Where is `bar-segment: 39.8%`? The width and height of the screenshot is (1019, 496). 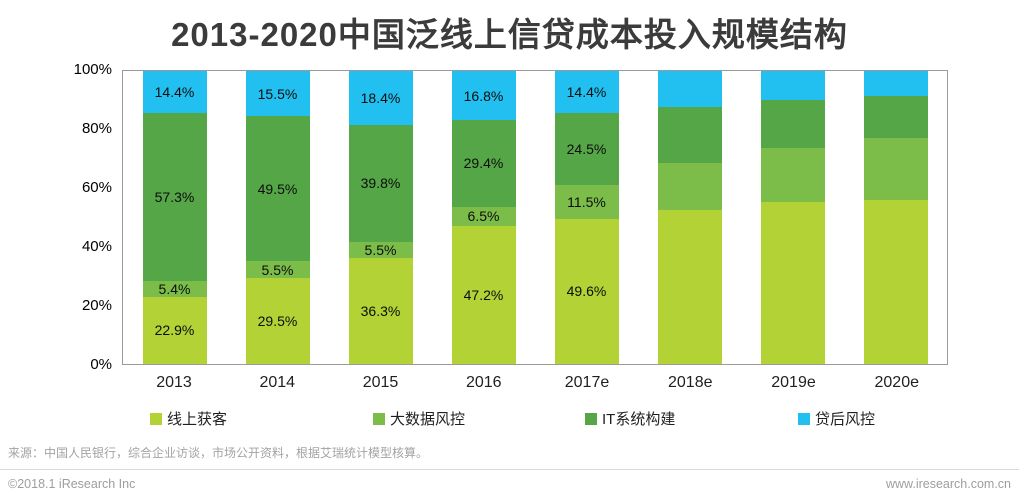 bar-segment: 39.8% is located at coordinates (380, 183).